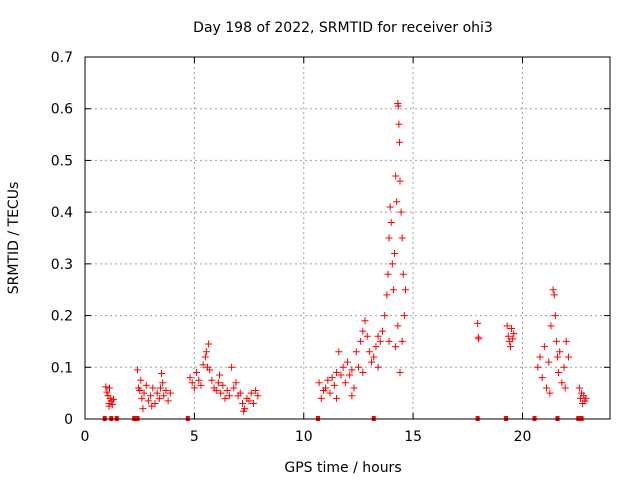  I want to click on x-tick-label: 0, so click(85, 437).